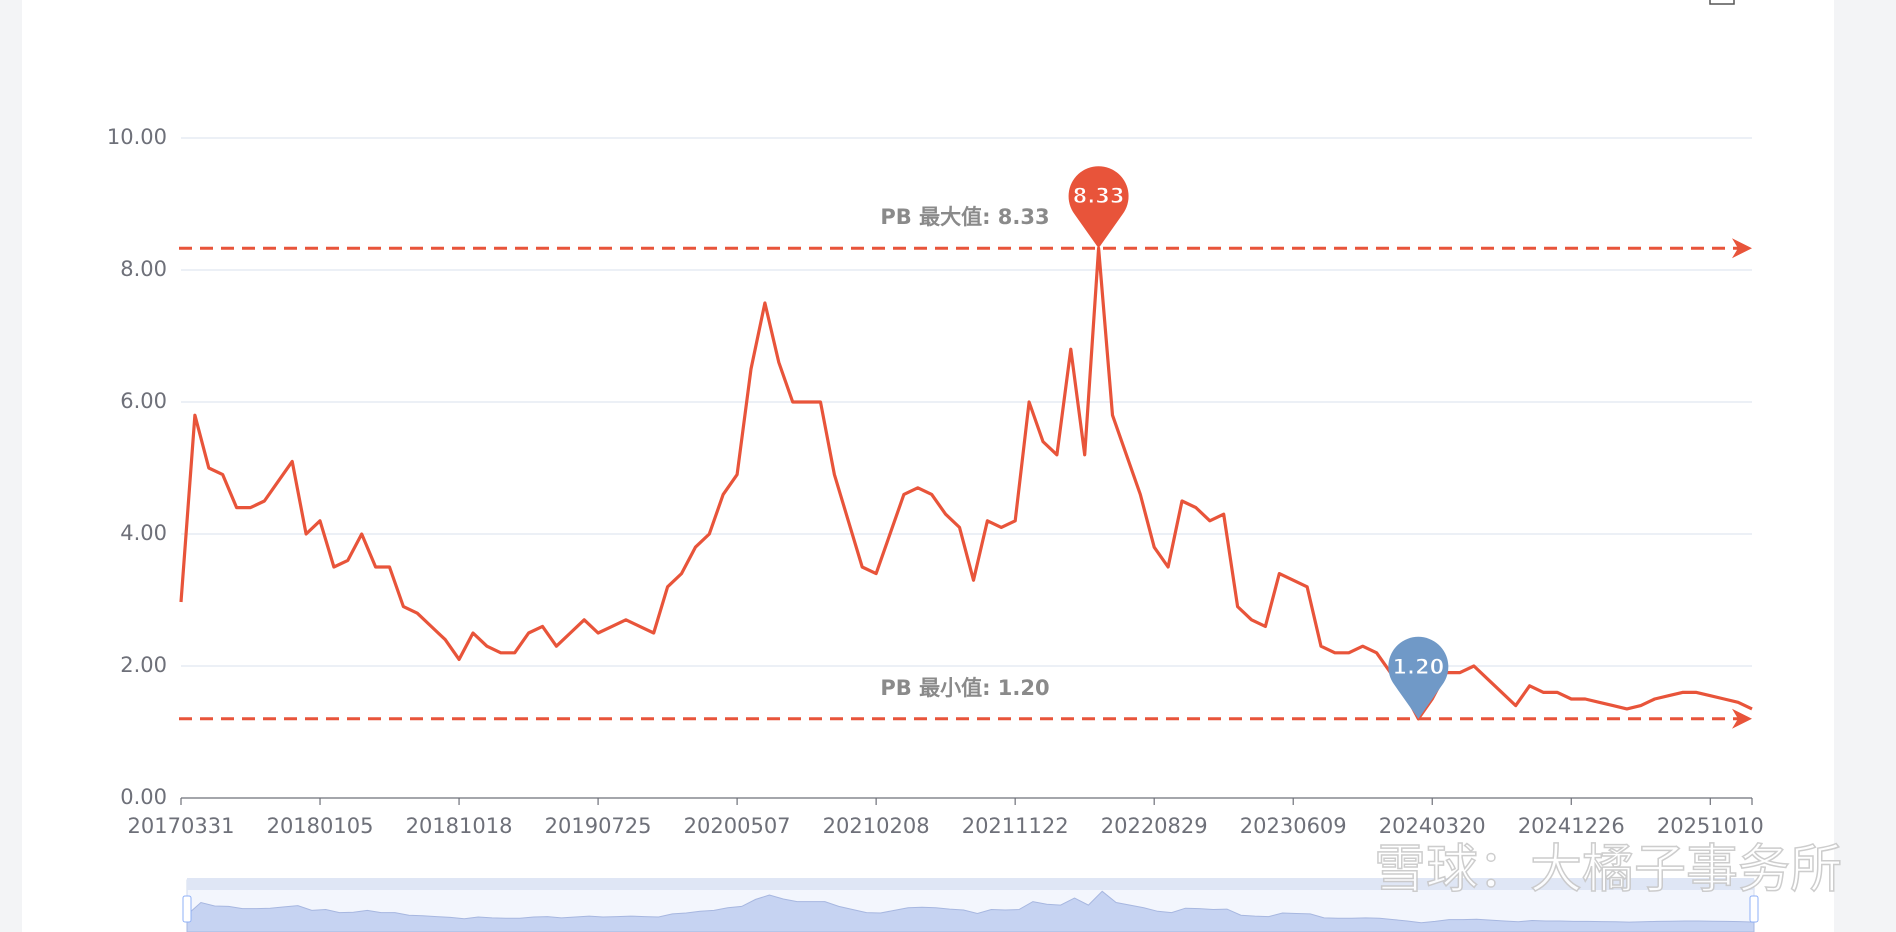  Describe the element at coordinates (737, 826) in the screenshot. I see `x-tick-label: 20200507` at that location.